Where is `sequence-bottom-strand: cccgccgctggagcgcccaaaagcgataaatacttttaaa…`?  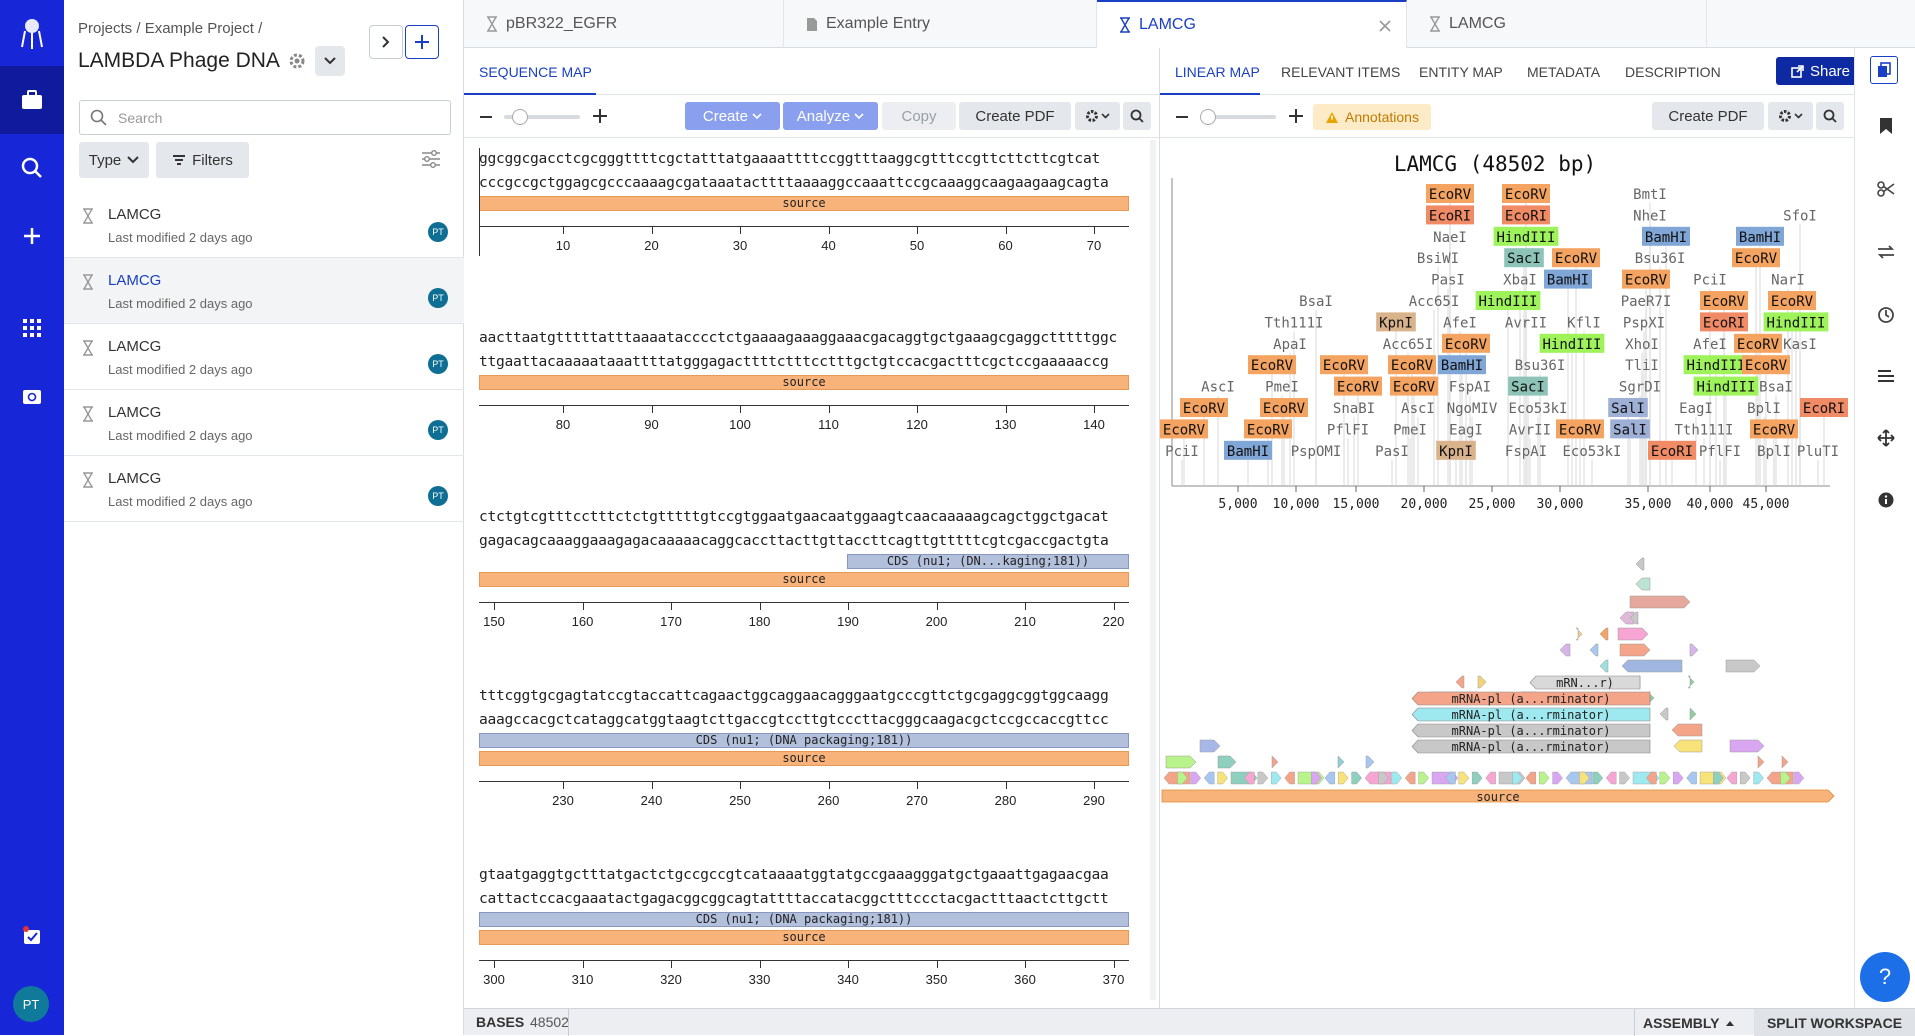
sequence-bottom-strand: cccgccgctggagcgcccaaaagcgataaatacttttaaa… is located at coordinates (794, 182).